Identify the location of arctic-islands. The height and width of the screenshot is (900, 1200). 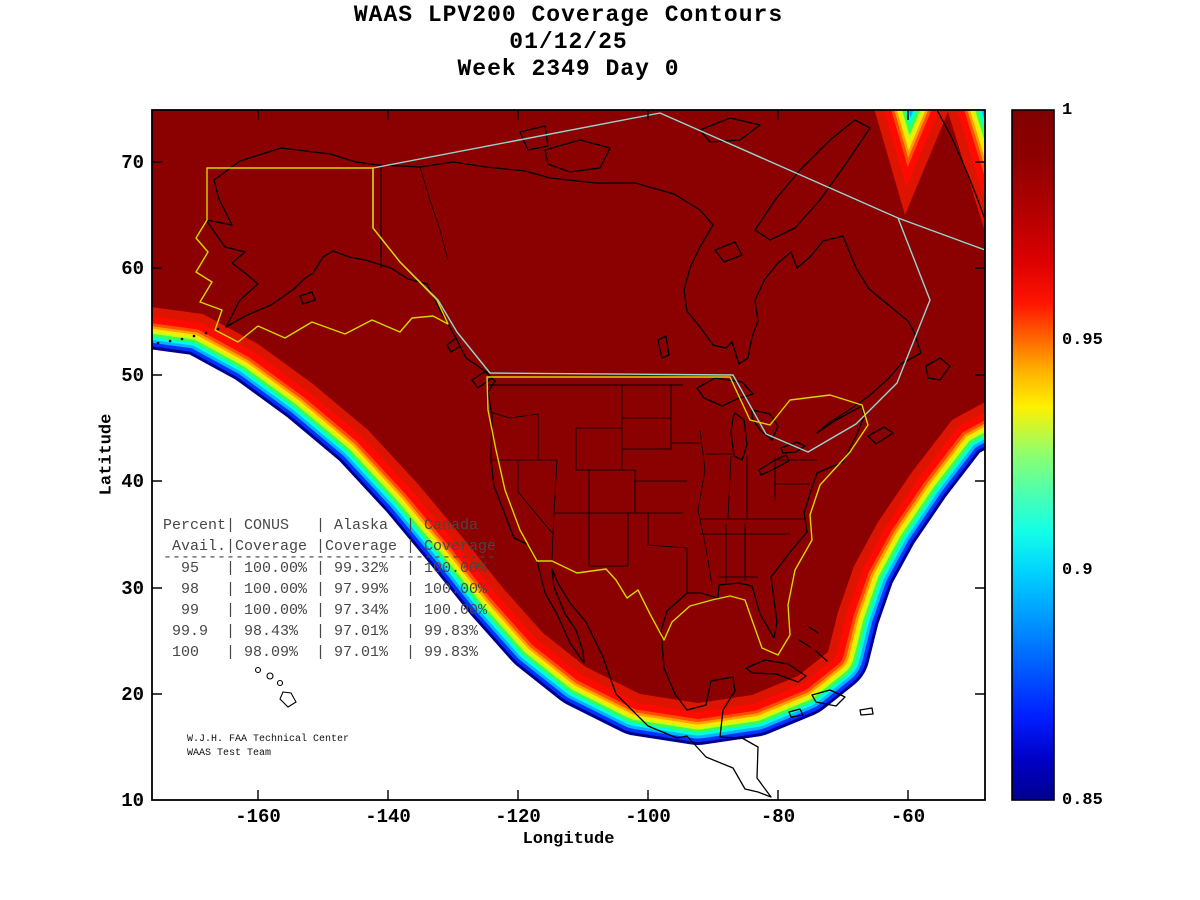
(695, 190).